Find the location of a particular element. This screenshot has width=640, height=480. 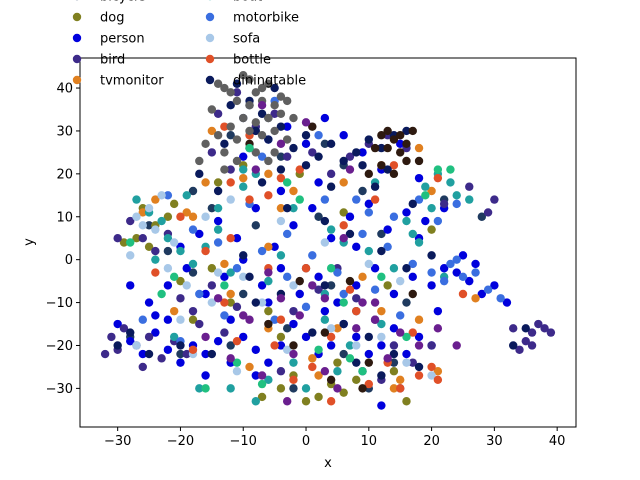

y-ticks: −30 −20 −10 0 10 20 30 40 is located at coordinates (63, 239).